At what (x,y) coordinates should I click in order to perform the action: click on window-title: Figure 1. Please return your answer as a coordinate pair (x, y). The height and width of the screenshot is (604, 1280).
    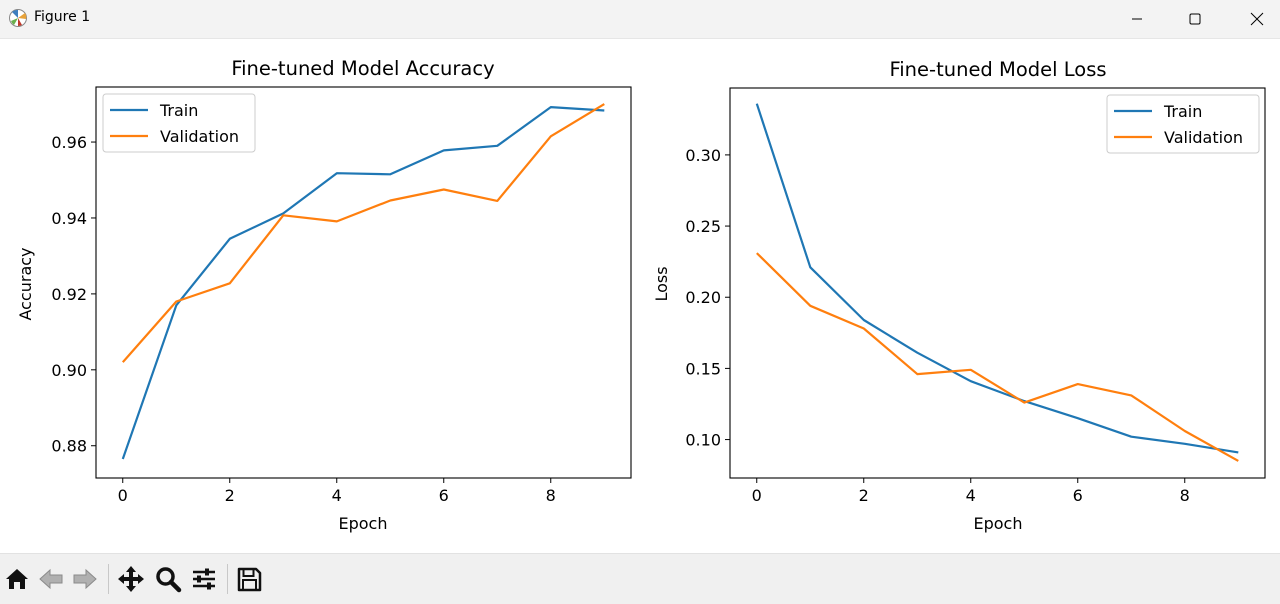
    Looking at the image, I should click on (62, 17).